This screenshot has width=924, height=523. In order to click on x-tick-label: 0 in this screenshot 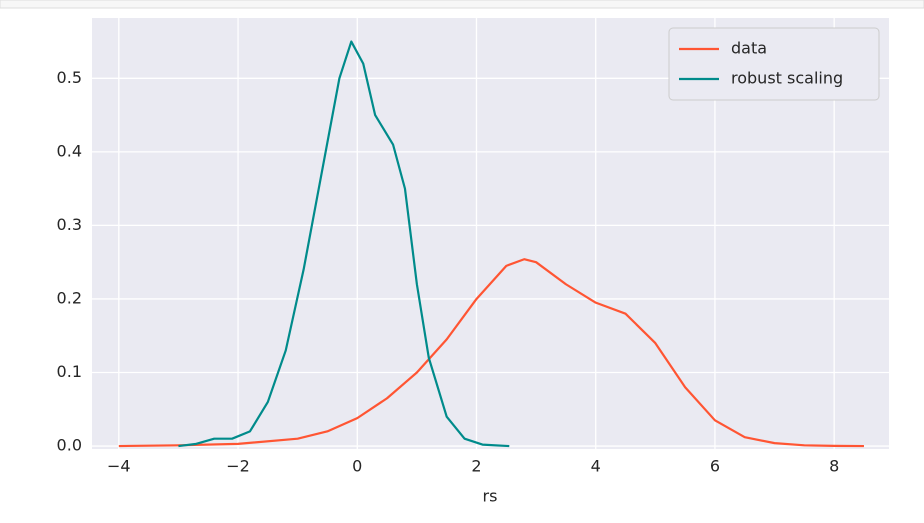, I will do `click(357, 466)`.